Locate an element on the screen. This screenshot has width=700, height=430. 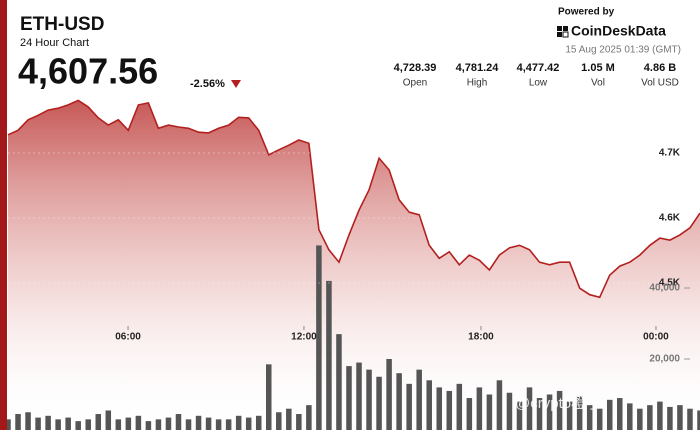
stat-label: Vol is located at coordinates (598, 83).